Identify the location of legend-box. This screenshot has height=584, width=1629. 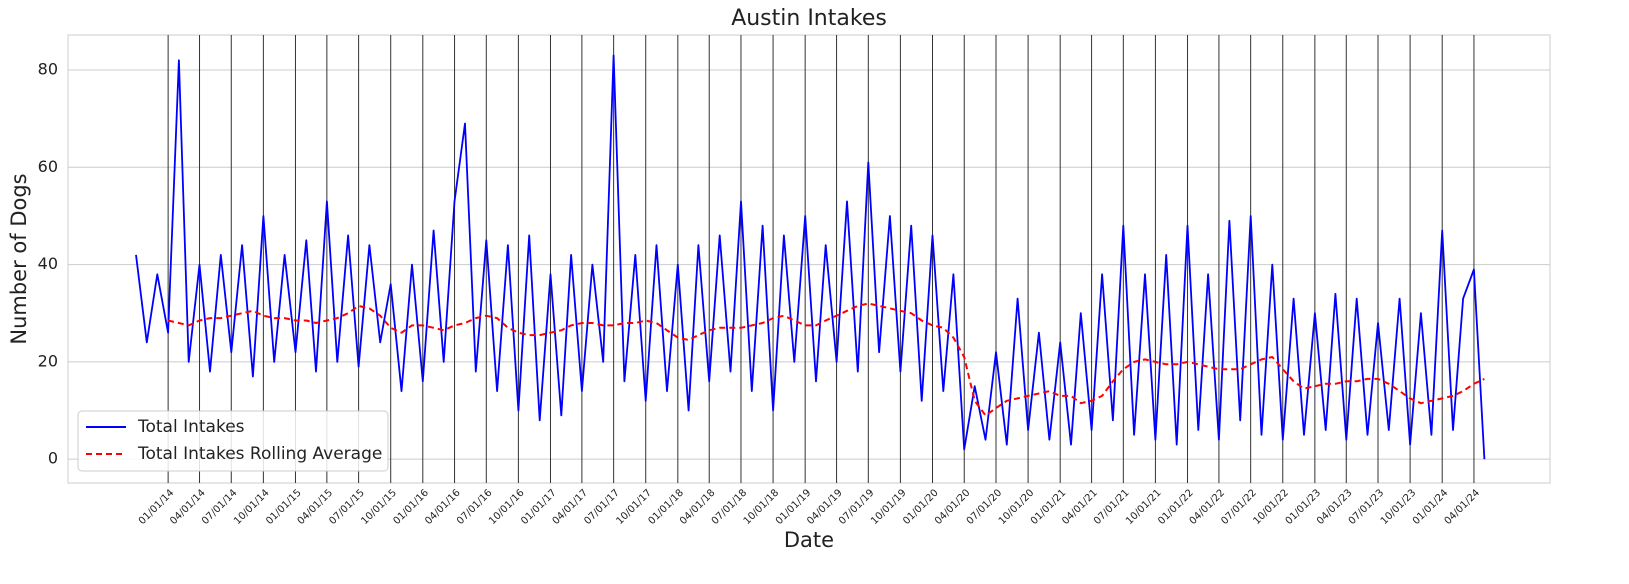
(233, 441).